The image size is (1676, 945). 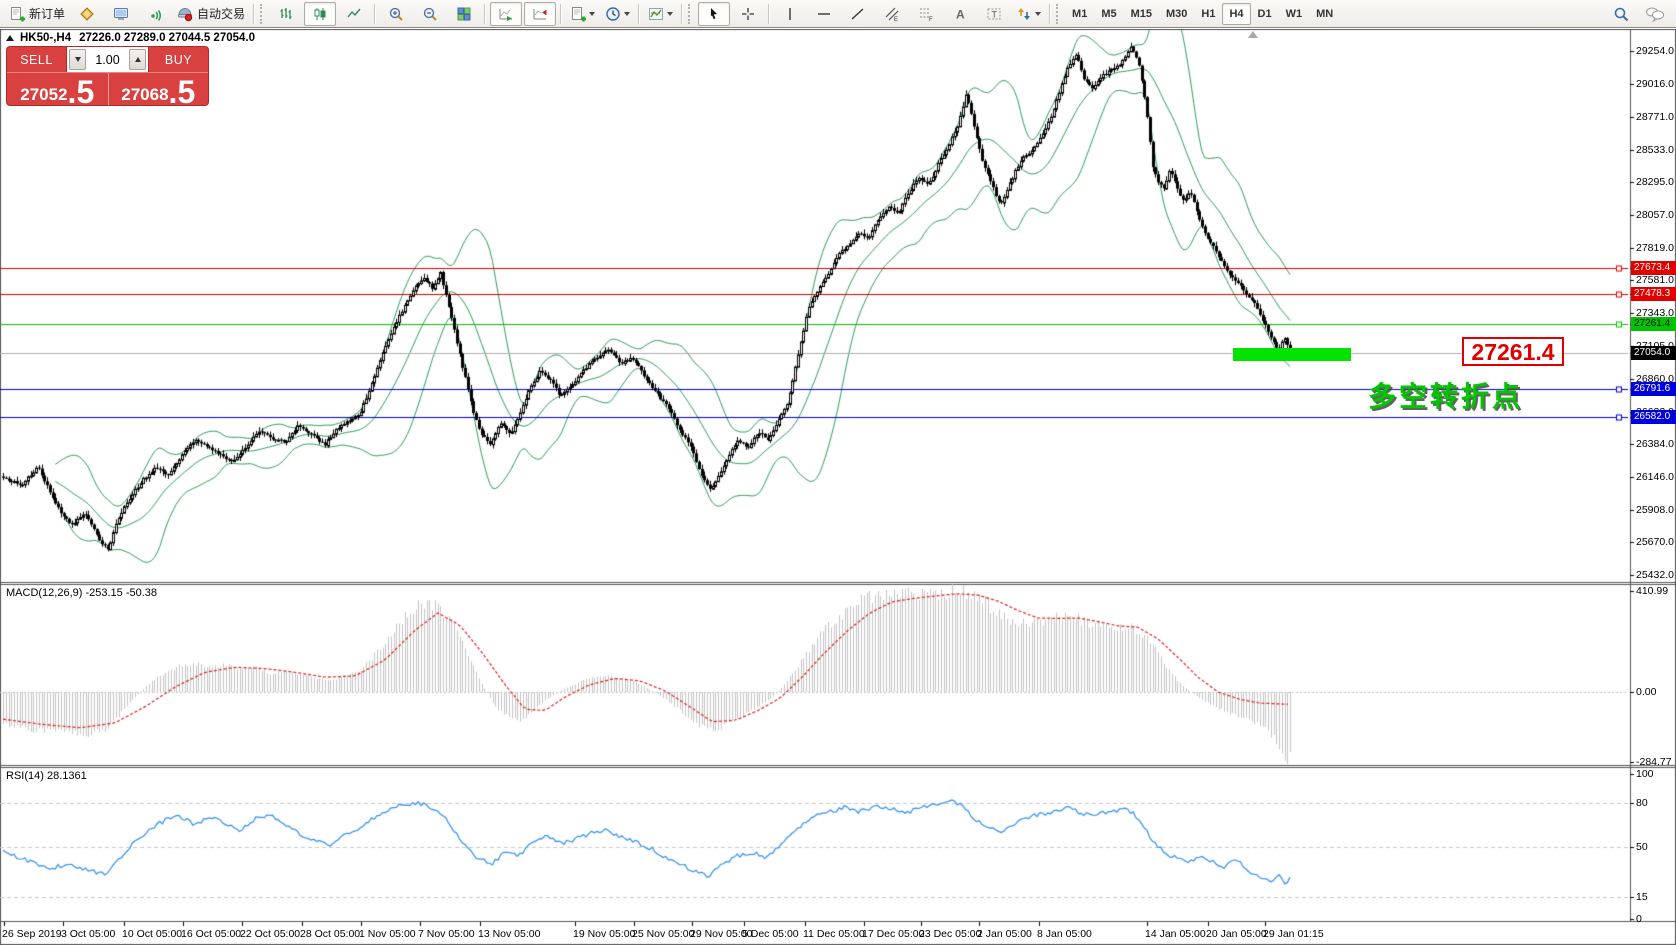 I want to click on chat-button, so click(x=1655, y=14).